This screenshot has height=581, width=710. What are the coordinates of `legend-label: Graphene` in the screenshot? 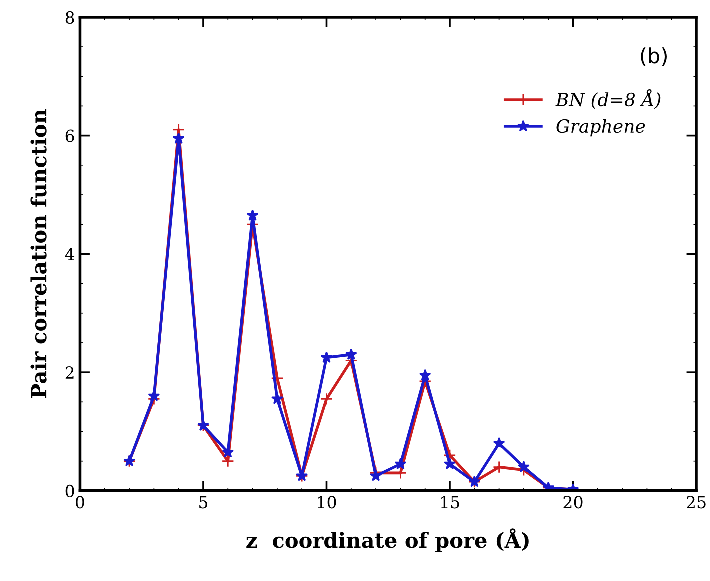 It's located at (601, 128).